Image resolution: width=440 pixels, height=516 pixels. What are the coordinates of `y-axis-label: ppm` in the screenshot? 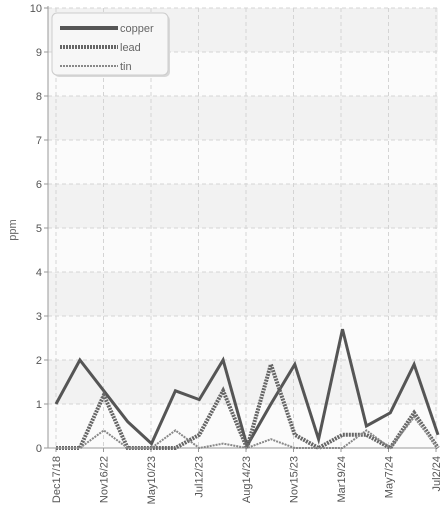 It's located at (13, 229).